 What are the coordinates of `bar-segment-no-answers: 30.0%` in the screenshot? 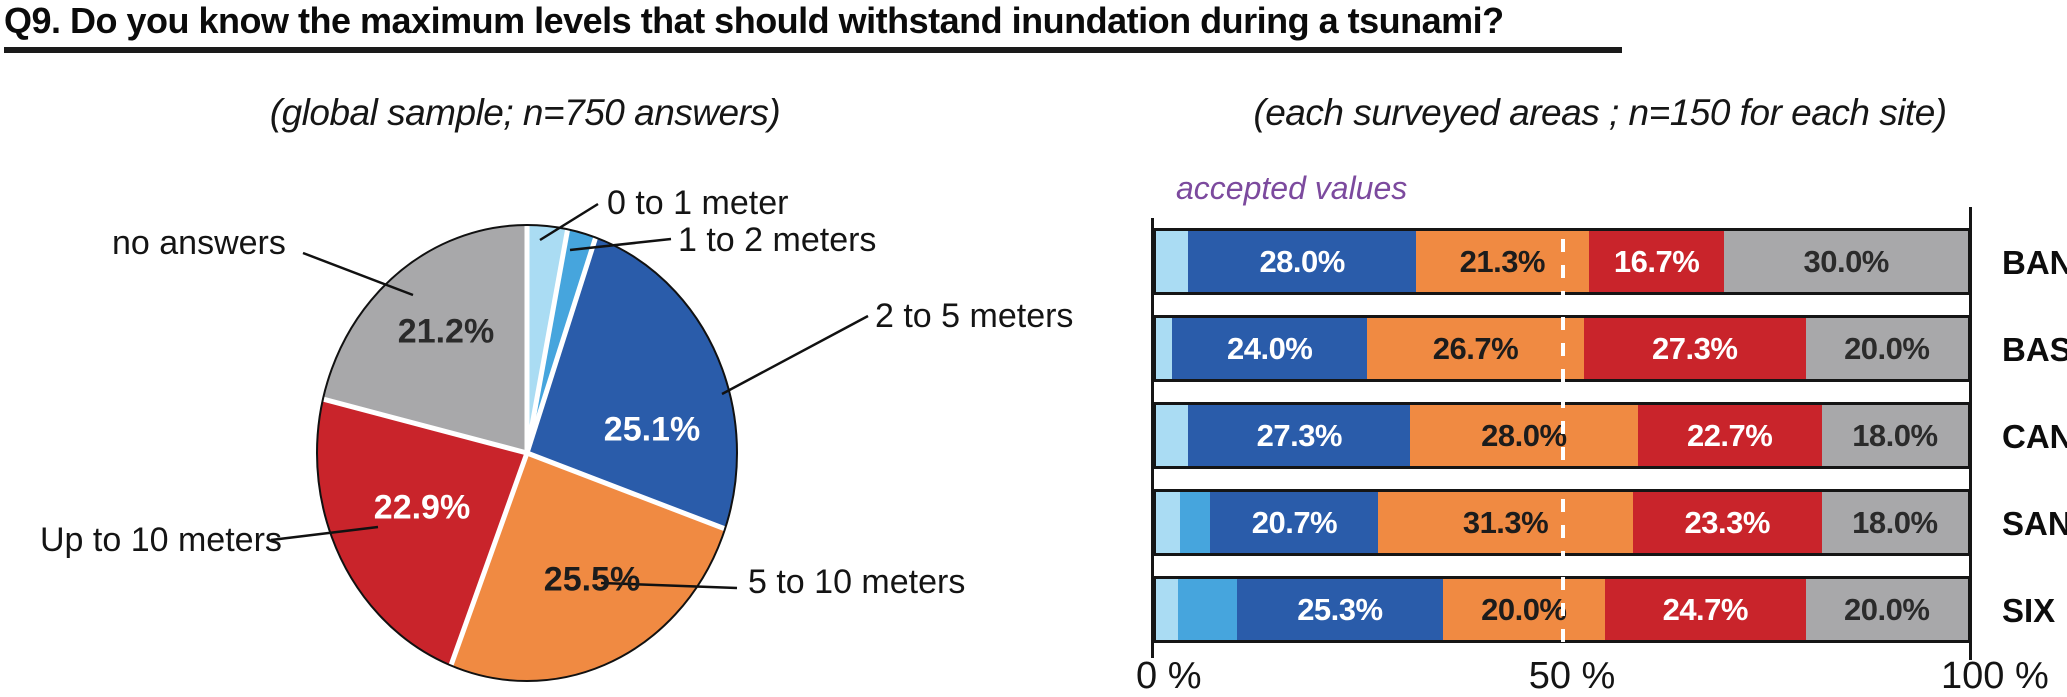 It's located at (1846, 261).